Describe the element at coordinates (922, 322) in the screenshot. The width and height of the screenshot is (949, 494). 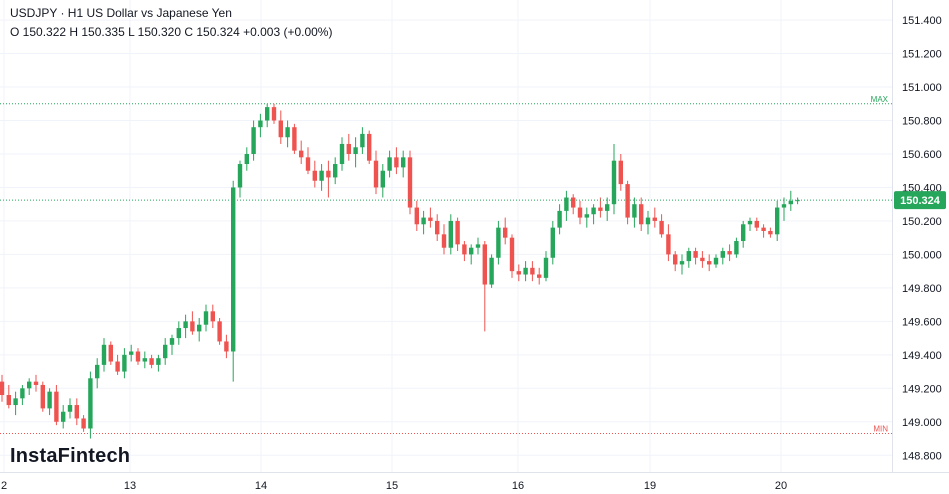
I see `price-tick-label: 149.600` at that location.